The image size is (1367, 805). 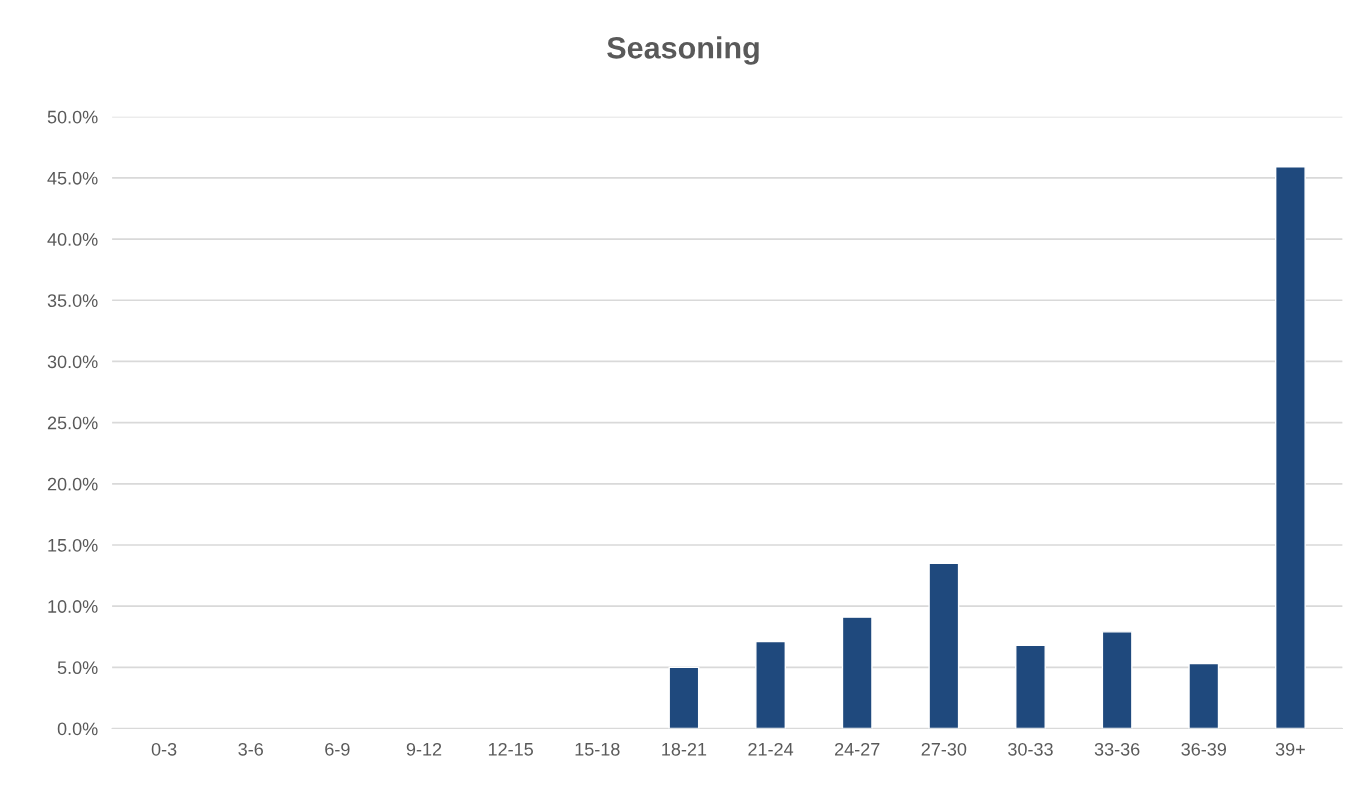 What do you see at coordinates (944, 749) in the screenshot?
I see `x-tick-label: 27-30` at bounding box center [944, 749].